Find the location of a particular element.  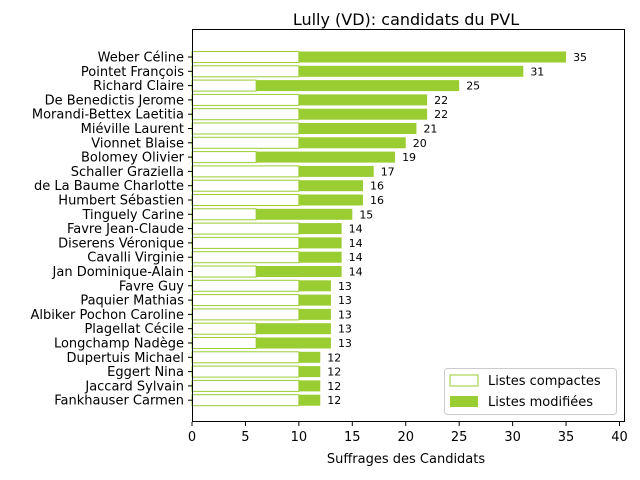

y-tick-label: Eggert Nina is located at coordinates (145, 372).